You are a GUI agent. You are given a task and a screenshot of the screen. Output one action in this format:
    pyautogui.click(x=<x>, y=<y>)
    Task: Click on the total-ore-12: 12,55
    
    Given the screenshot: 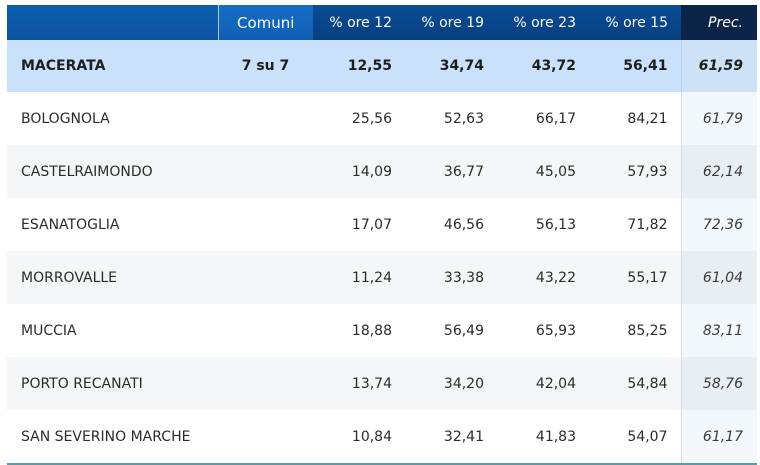 What is the action you would take?
    pyautogui.click(x=359, y=66)
    